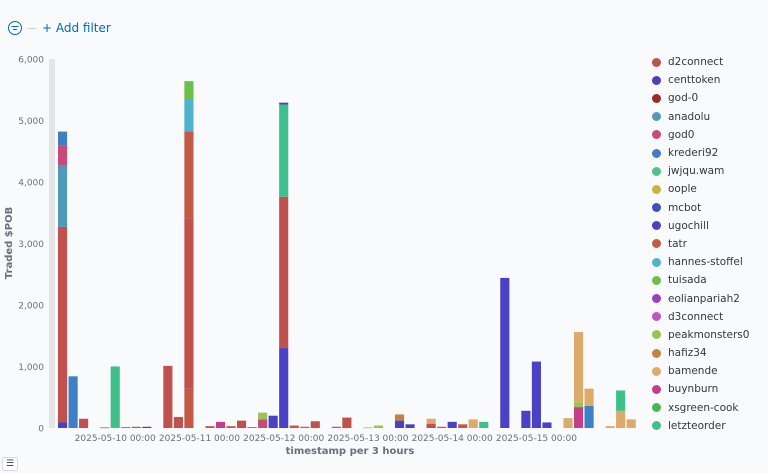 This screenshot has width=768, height=473. Describe the element at coordinates (710, 408) in the screenshot. I see `legend-item: xsgreen-cook` at that location.